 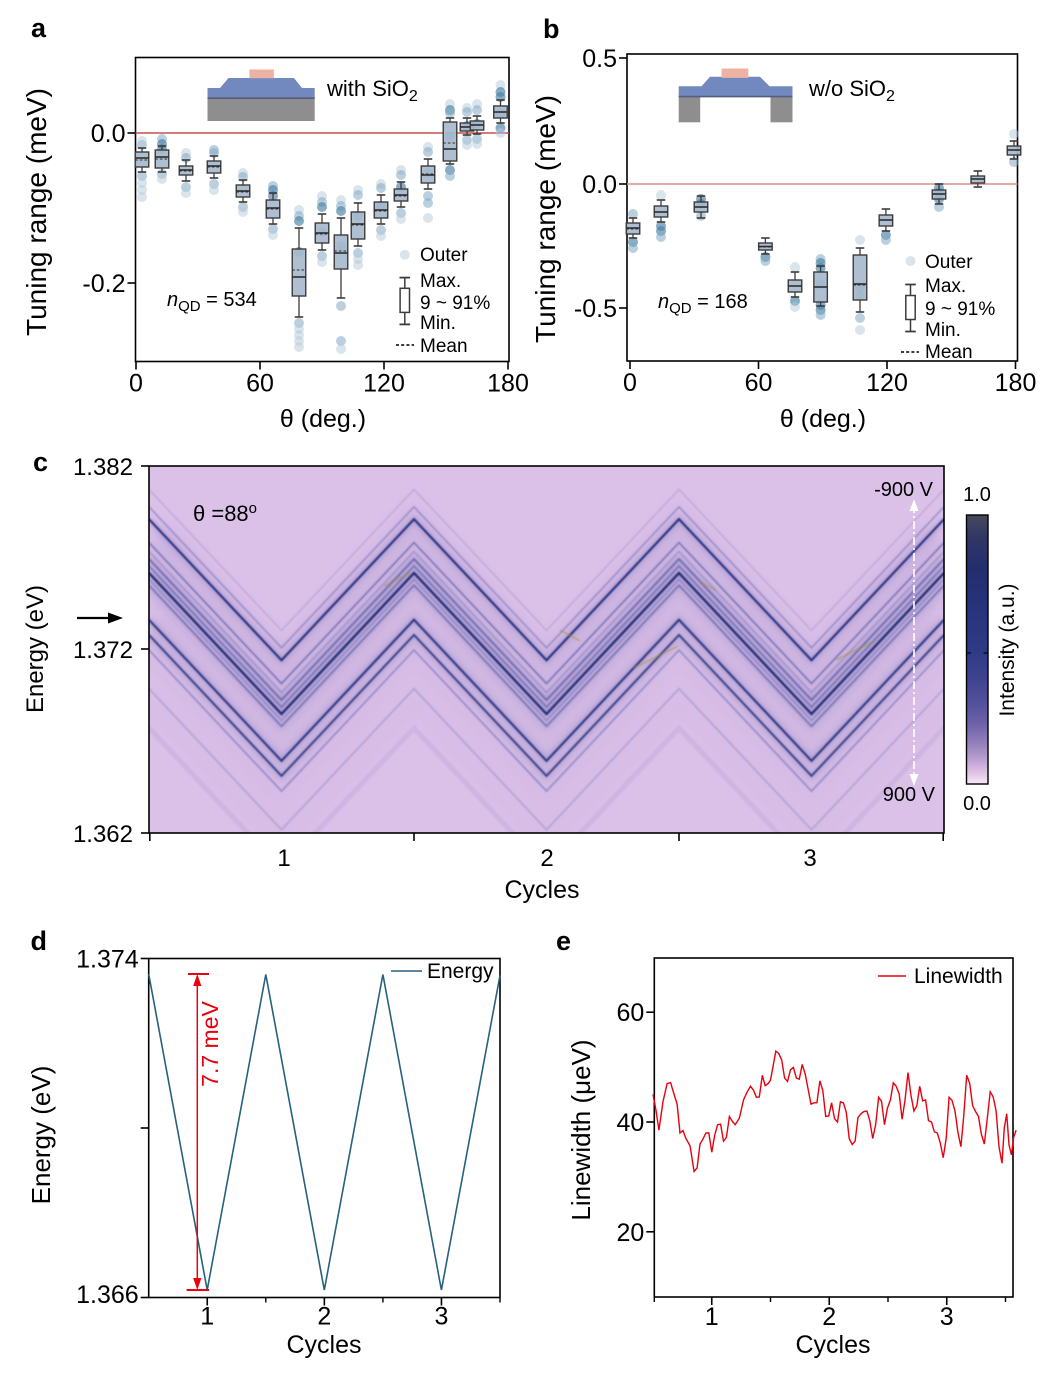 What do you see at coordinates (212, 302) in the screenshot?
I see `svg-text: nQD = 534` at bounding box center [212, 302].